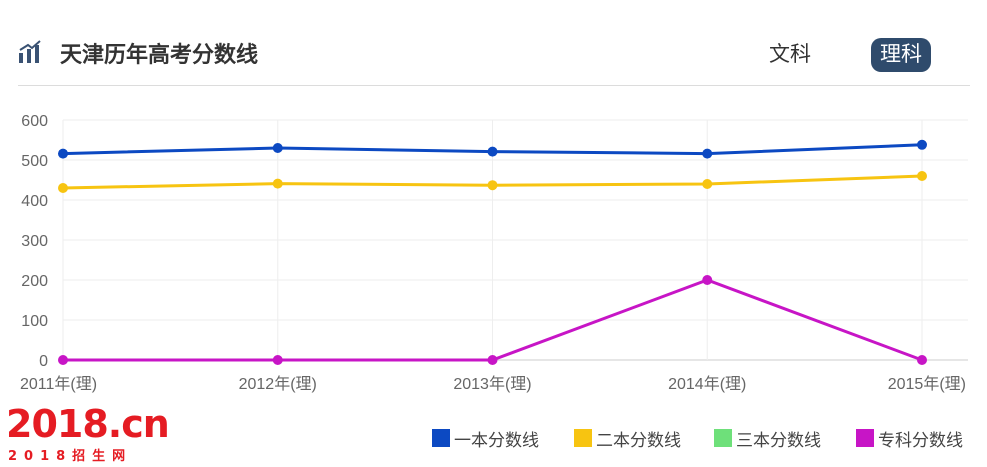  I want to click on y-tick-label: 100, so click(34, 321).